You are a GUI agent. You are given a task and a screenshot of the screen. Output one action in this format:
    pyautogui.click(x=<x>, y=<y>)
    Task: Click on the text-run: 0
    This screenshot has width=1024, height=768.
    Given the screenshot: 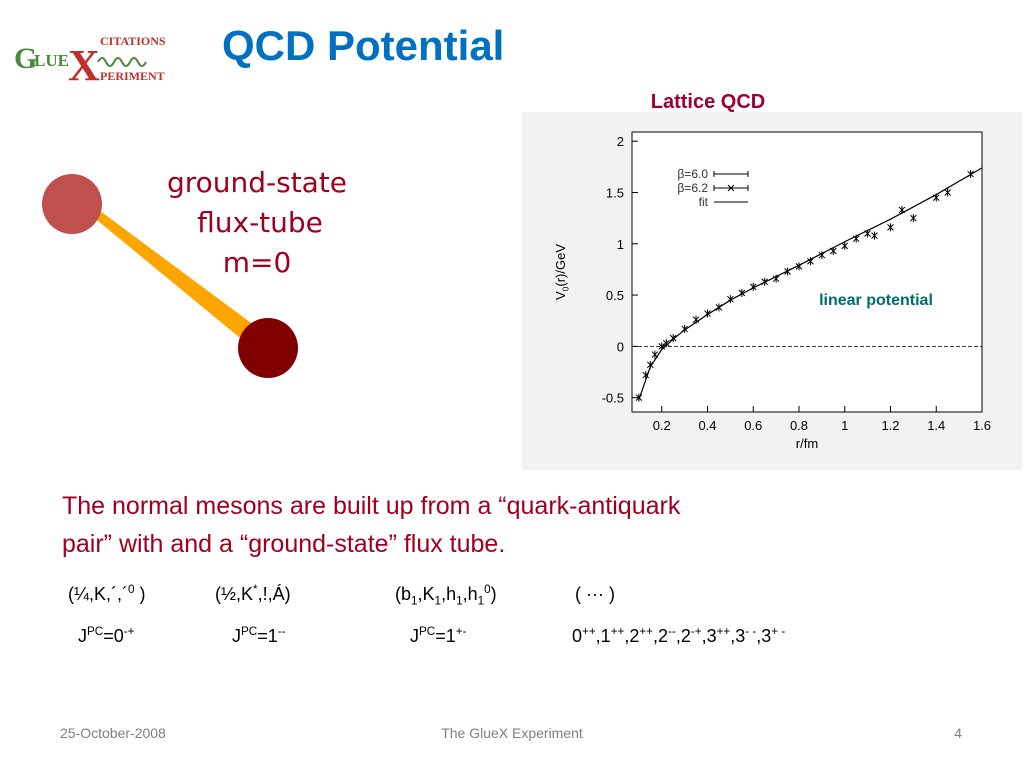 What is the action you would take?
    pyautogui.click(x=577, y=636)
    